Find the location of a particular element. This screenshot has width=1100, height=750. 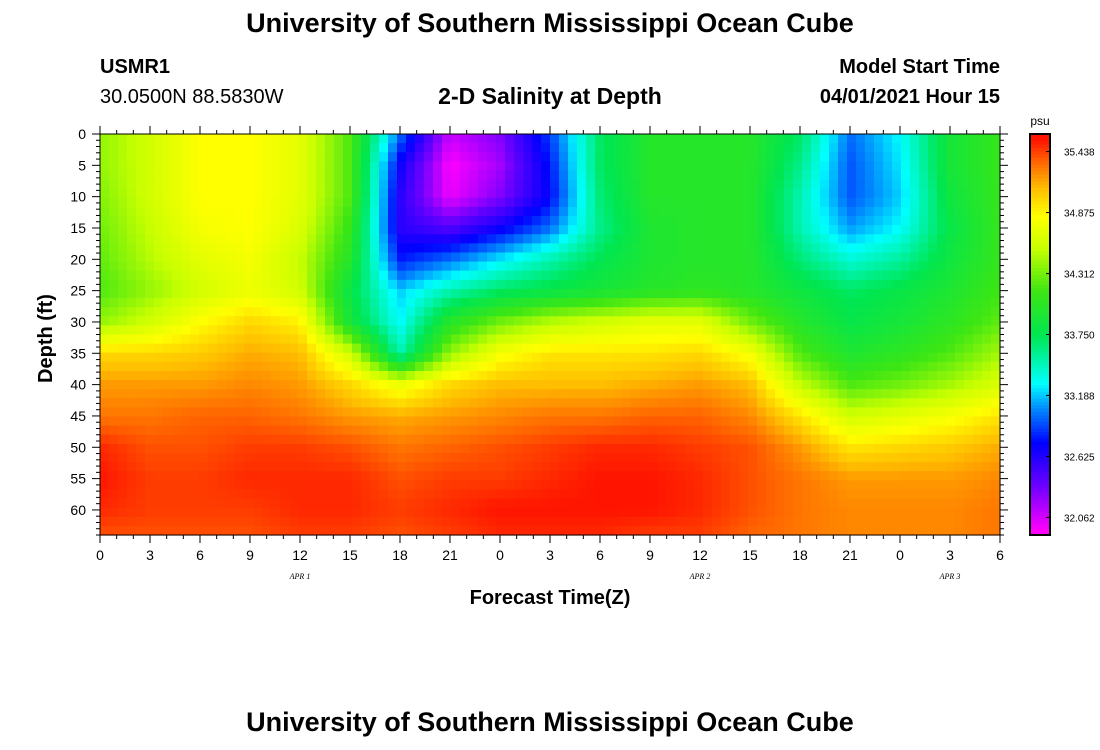

x-tick-label: 3 is located at coordinates (550, 555).